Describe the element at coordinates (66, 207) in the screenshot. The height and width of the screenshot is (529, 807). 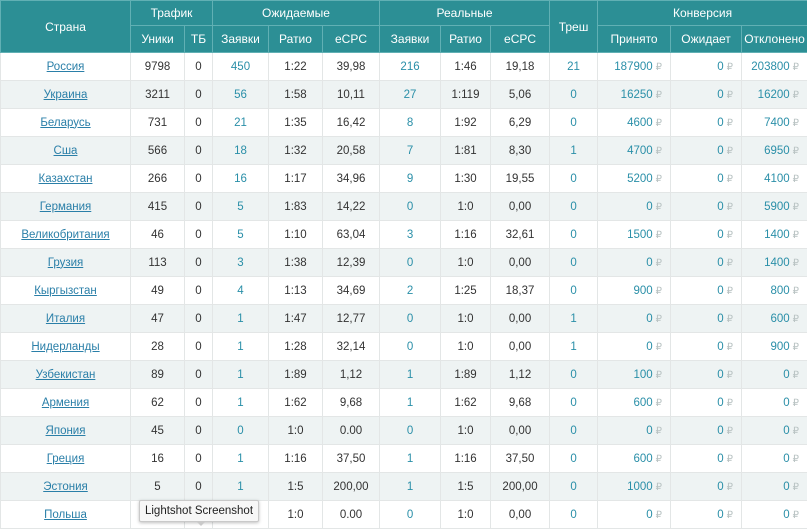
I see `country-link: Германия` at that location.